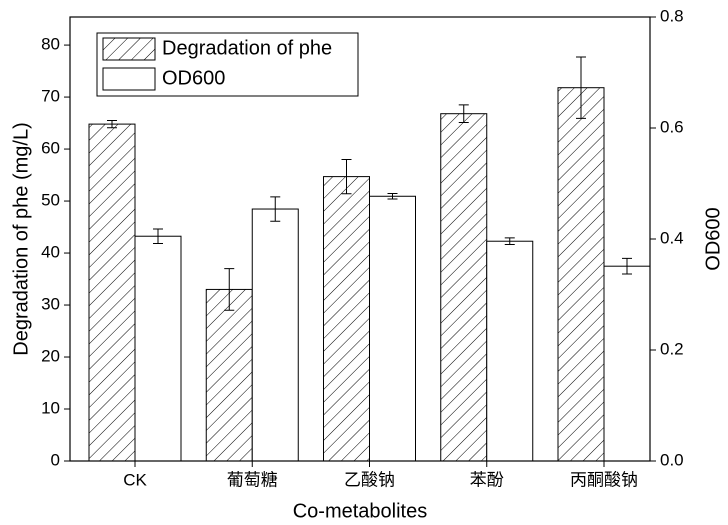 This screenshot has width=728, height=525. I want to click on y2-tick-label: 0.8, so click(672, 15).